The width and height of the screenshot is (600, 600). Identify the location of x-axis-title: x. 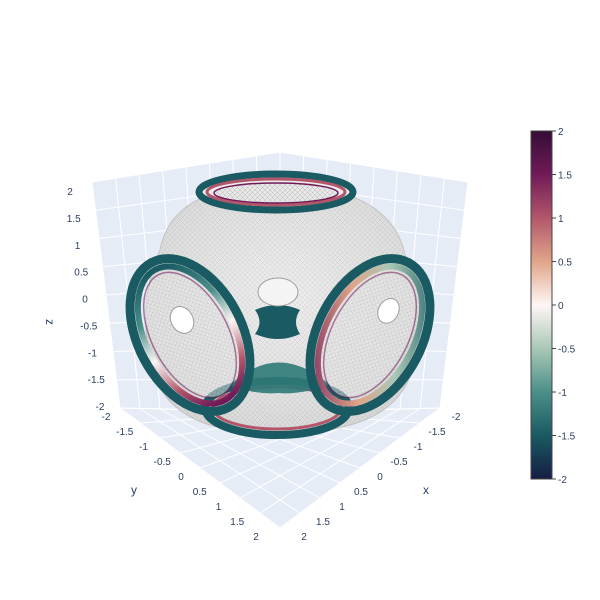
(426, 490).